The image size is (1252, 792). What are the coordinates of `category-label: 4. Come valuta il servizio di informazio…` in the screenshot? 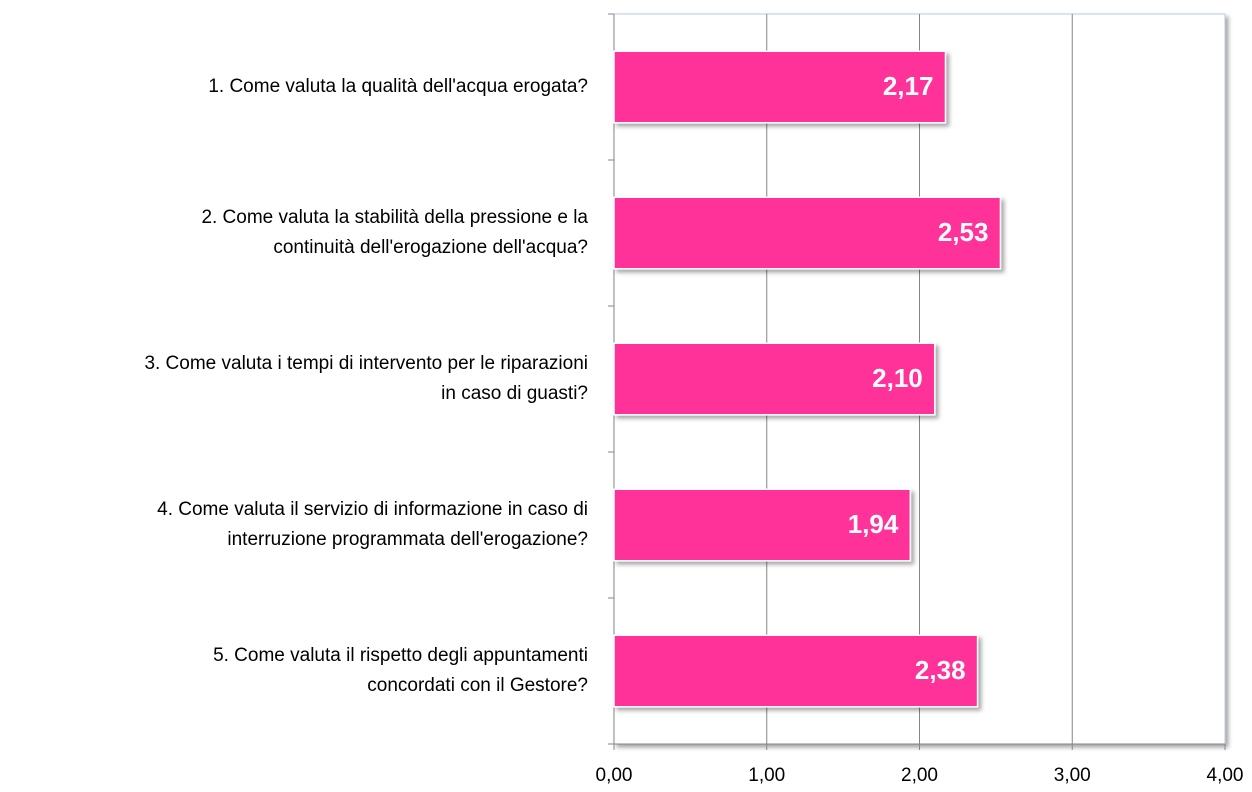 It's located at (372, 509).